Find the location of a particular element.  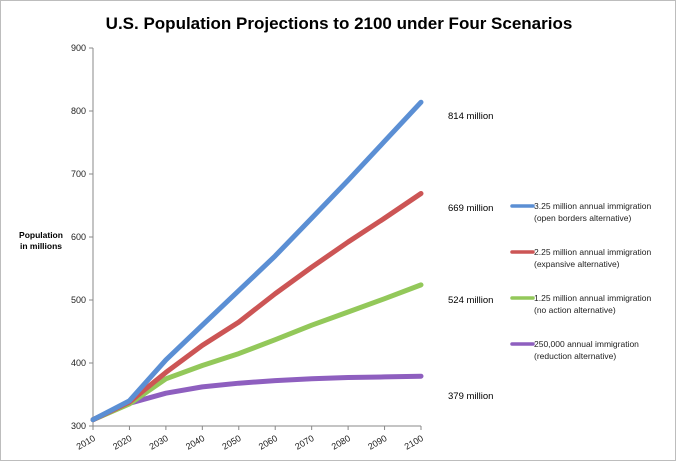

y-tick-label: 600 is located at coordinates (78, 237).